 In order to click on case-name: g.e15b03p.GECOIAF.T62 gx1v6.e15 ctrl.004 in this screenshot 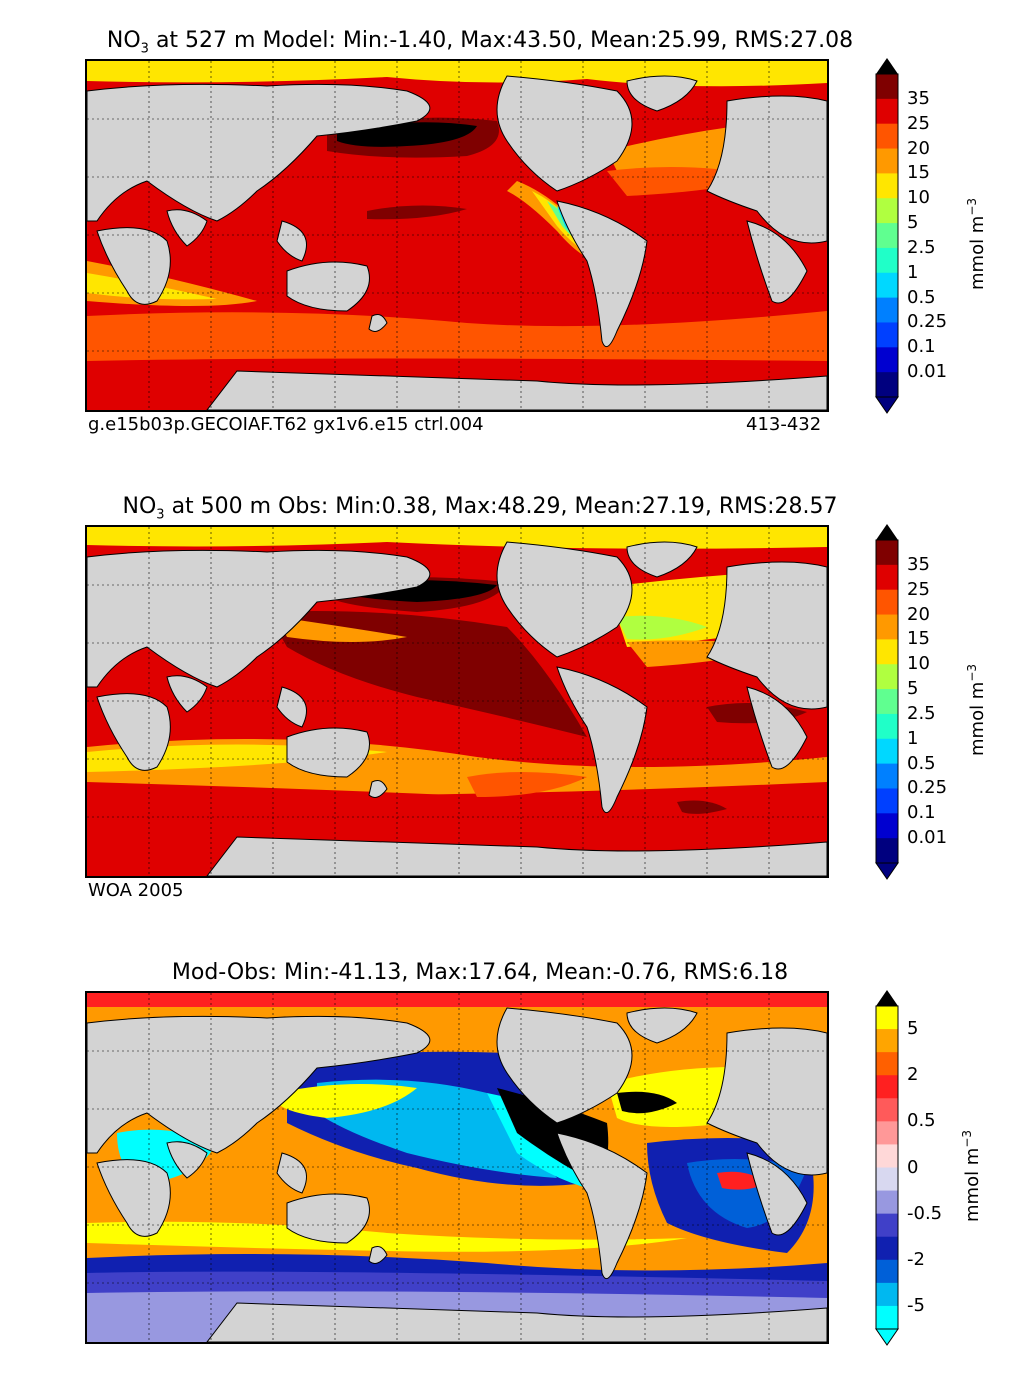, I will do `click(286, 424)`.